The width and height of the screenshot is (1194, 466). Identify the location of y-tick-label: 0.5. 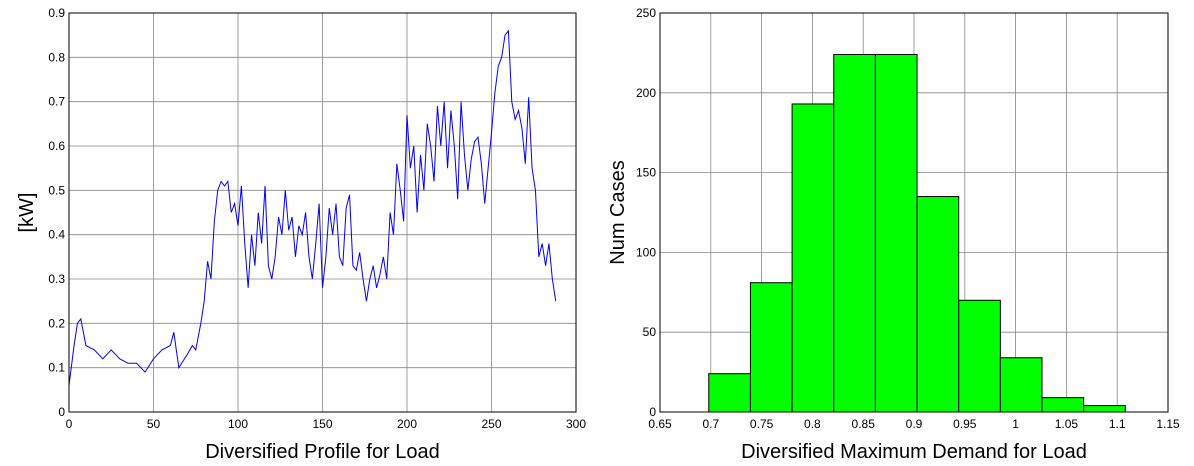
(56, 190).